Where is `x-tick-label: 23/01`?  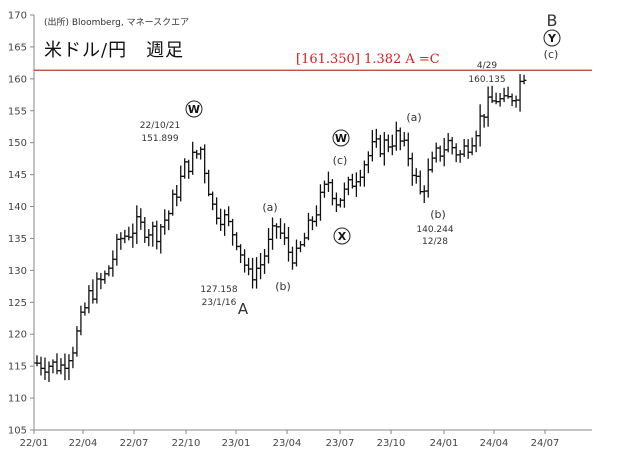
x-tick-label: 23/01 is located at coordinates (236, 443).